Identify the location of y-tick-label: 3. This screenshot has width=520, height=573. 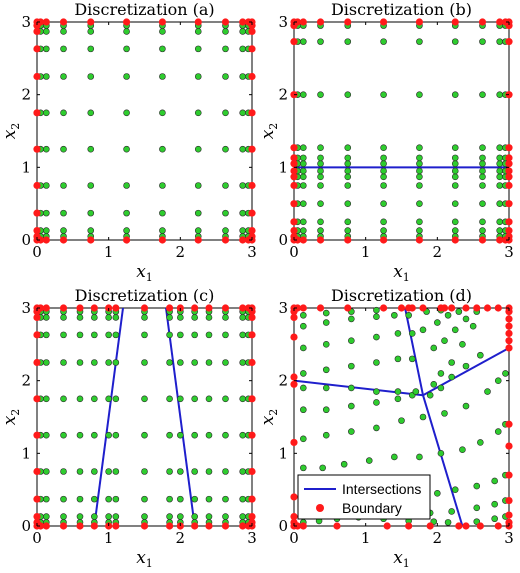
(283, 308).